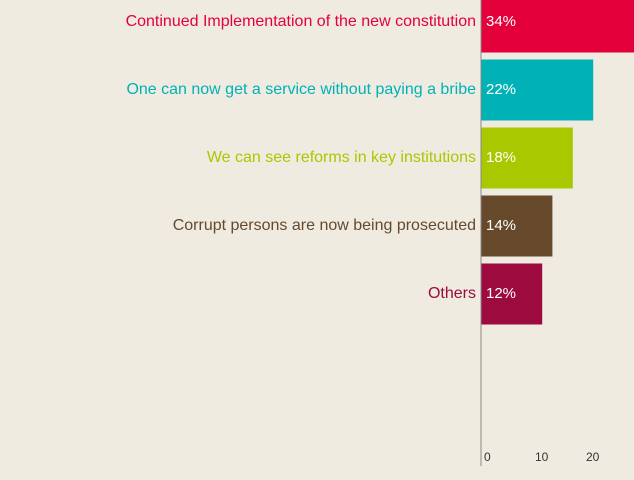 This screenshot has height=480, width=634. Describe the element at coordinates (487, 457) in the screenshot. I see `x-tick-label: 0` at that location.